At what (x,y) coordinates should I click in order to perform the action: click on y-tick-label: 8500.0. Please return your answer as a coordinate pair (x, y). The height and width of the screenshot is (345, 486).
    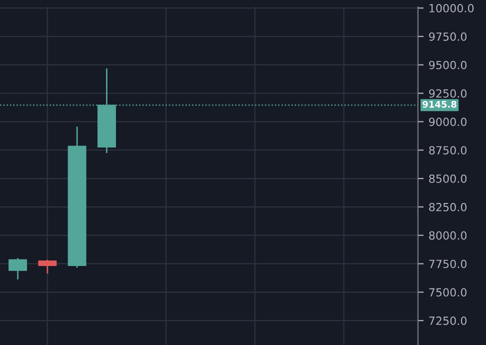
    Looking at the image, I should click on (448, 178).